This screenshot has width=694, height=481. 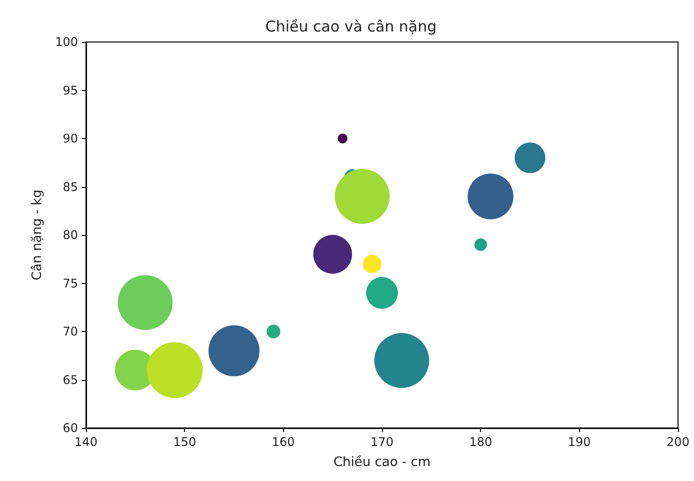 I want to click on y-tick-label: 70, so click(x=70, y=331).